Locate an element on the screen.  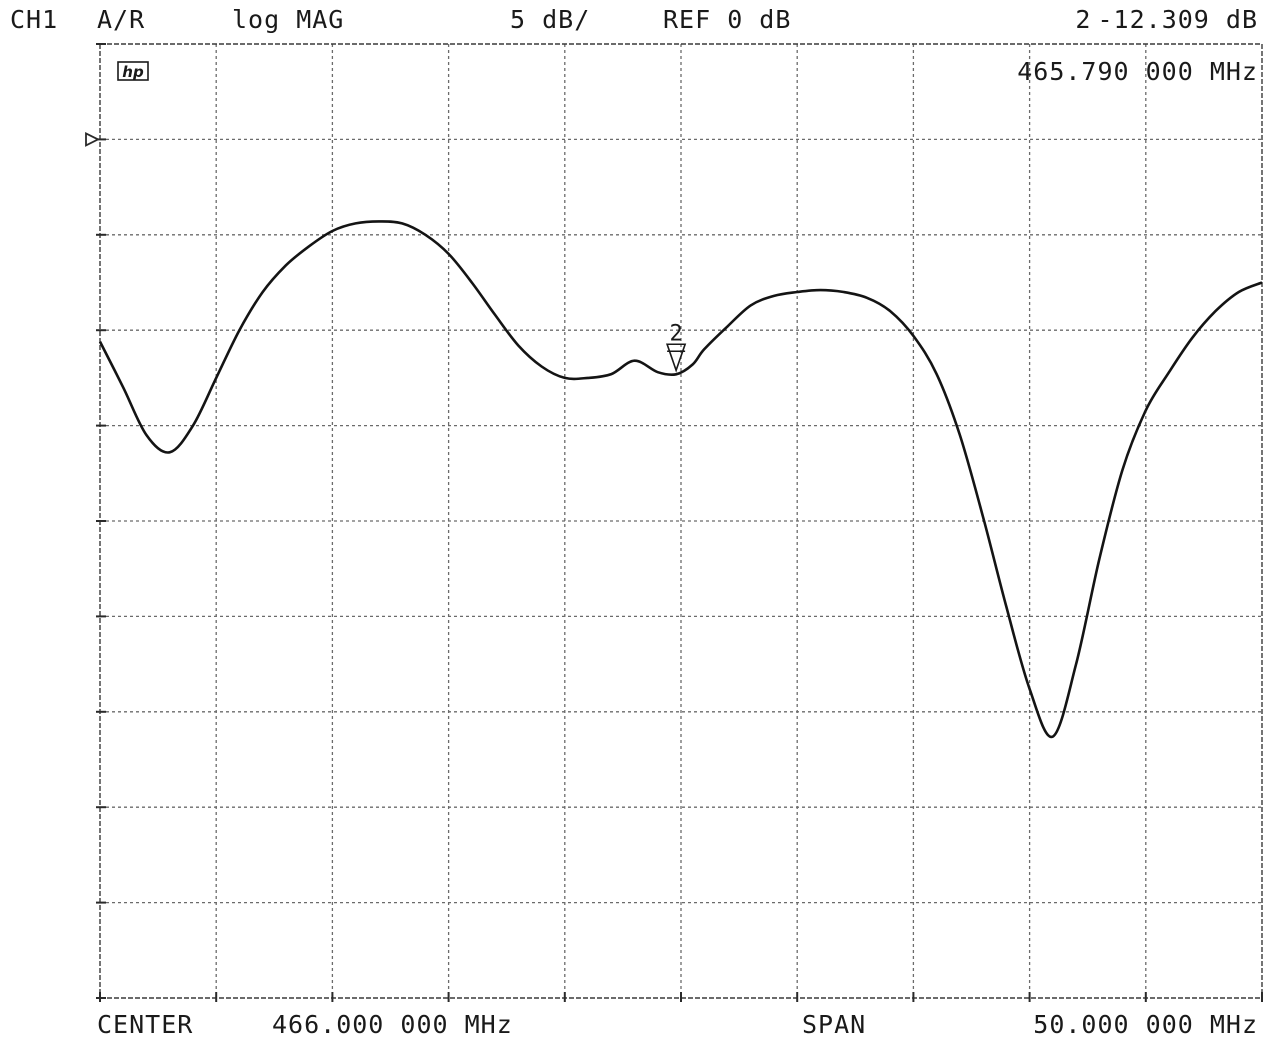
center-label: CENTER is located at coordinates (145, 1024).